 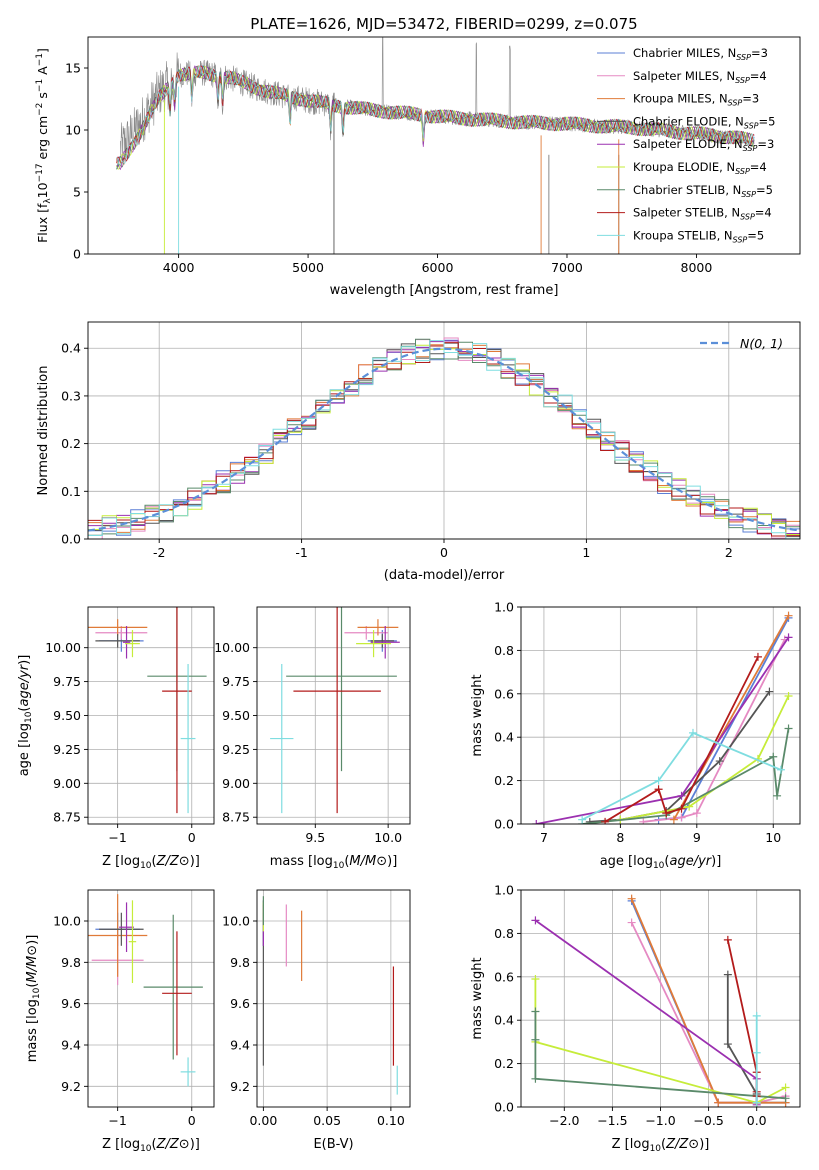 I want to click on y-tick-label: 8.75, so click(x=67, y=817).